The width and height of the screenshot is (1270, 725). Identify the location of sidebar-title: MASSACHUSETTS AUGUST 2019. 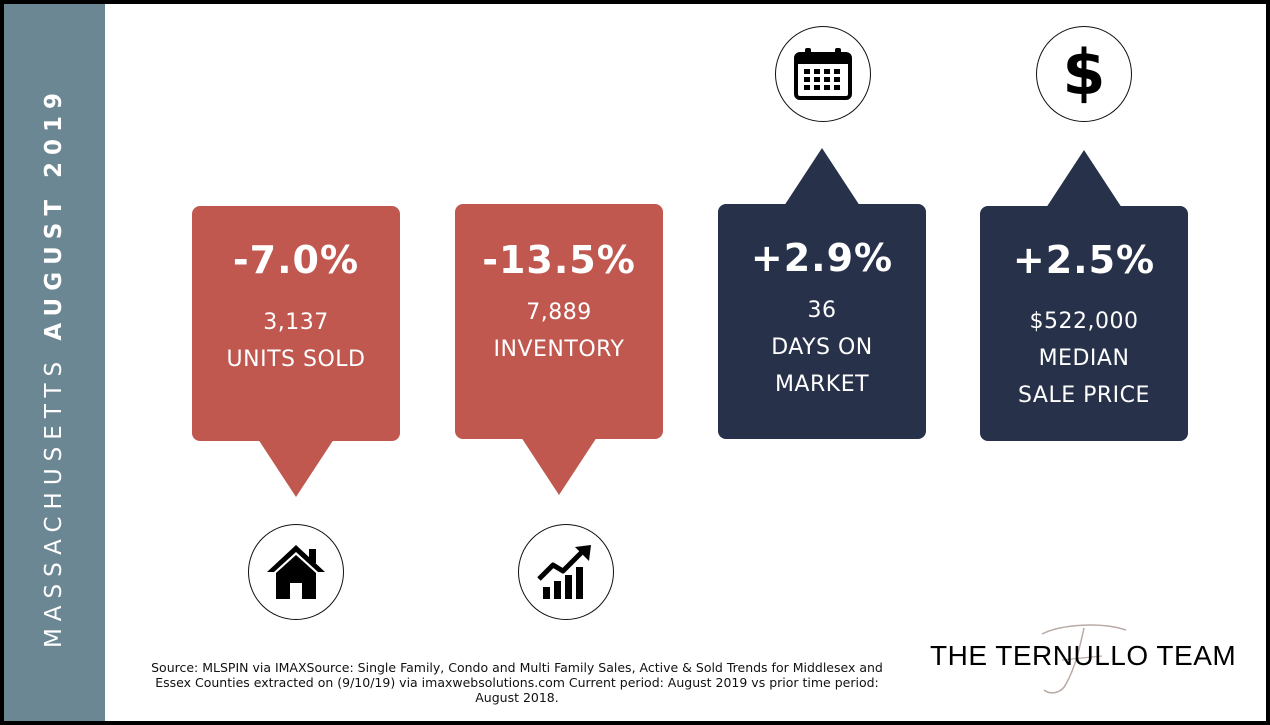
(54, 367).